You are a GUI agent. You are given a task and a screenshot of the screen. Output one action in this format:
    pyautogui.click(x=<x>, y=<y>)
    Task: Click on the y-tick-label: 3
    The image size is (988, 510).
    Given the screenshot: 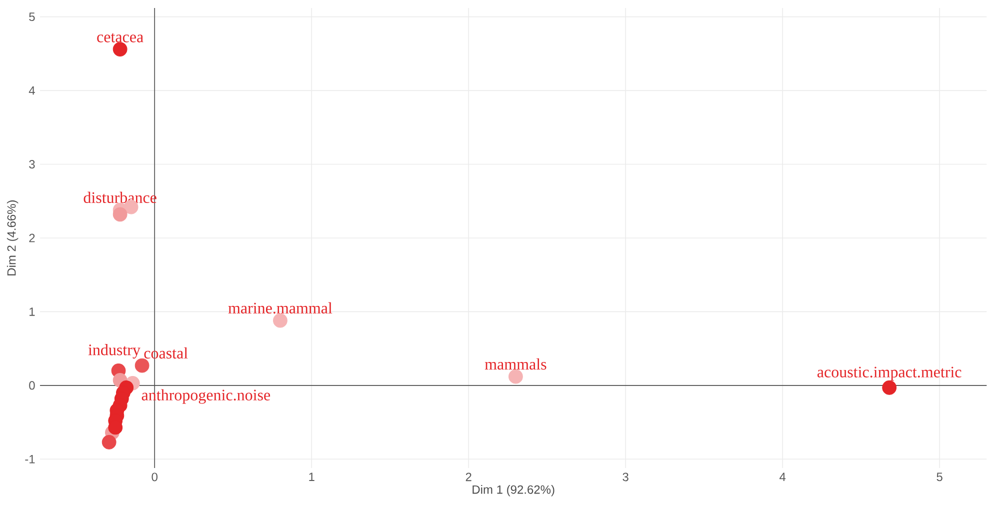 What is the action you would take?
    pyautogui.click(x=32, y=164)
    